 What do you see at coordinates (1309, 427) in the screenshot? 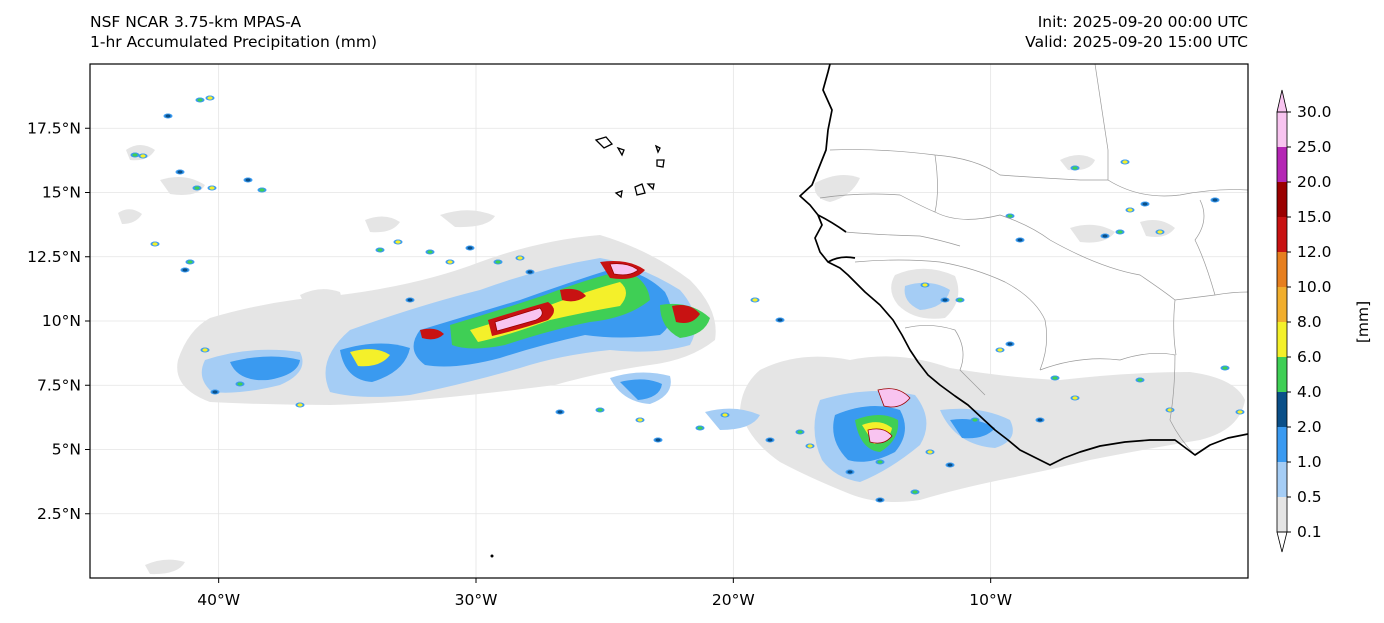
I see `colorbar-tick-label: 2.0` at bounding box center [1309, 427].